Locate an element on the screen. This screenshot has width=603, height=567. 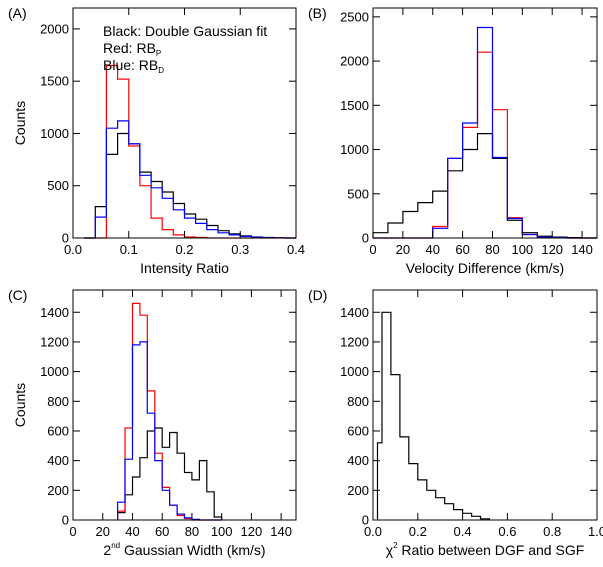
legend-annotation: Blue: RBD is located at coordinates (133, 66).